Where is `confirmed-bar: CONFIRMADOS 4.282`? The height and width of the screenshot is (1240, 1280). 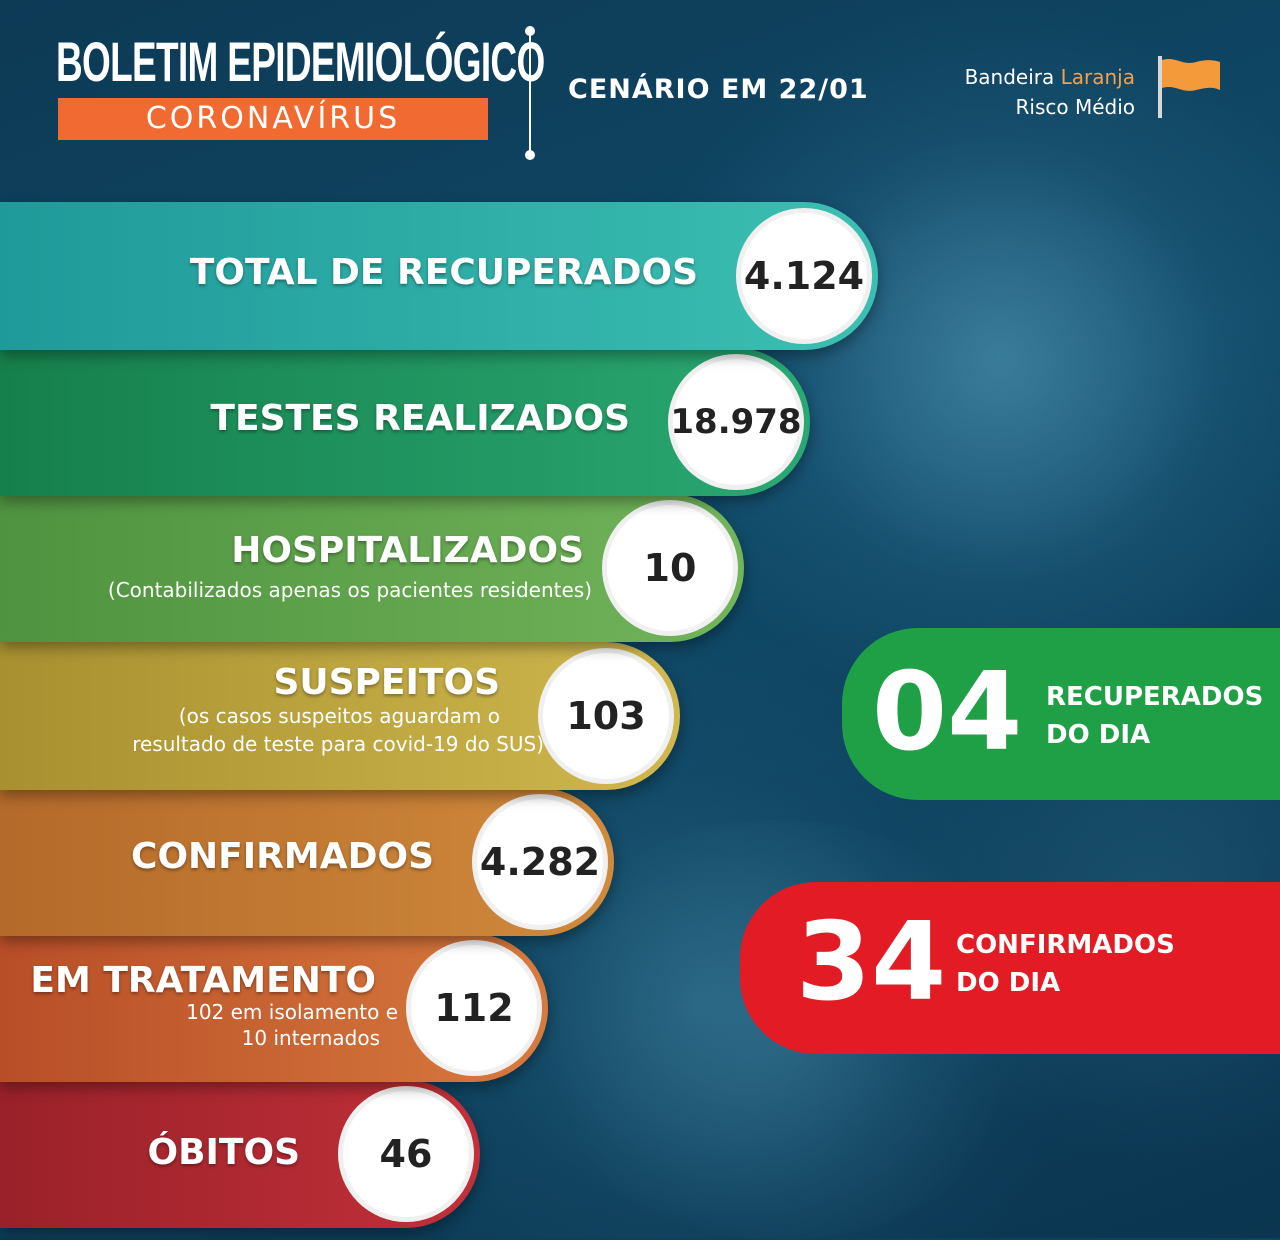
confirmed-bar: CONFIRMADOS 4.282 is located at coordinates (307, 862).